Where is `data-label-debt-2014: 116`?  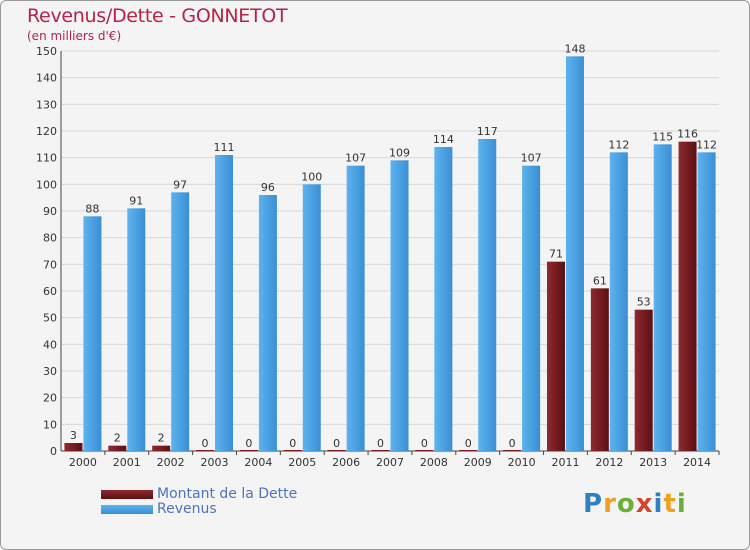 data-label-debt-2014: 116 is located at coordinates (687, 134).